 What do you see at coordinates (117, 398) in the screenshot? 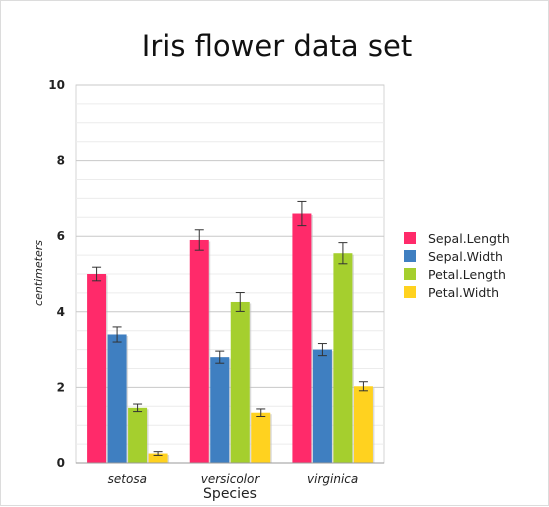
I see `bar-setosa-Sepal.Width` at bounding box center [117, 398].